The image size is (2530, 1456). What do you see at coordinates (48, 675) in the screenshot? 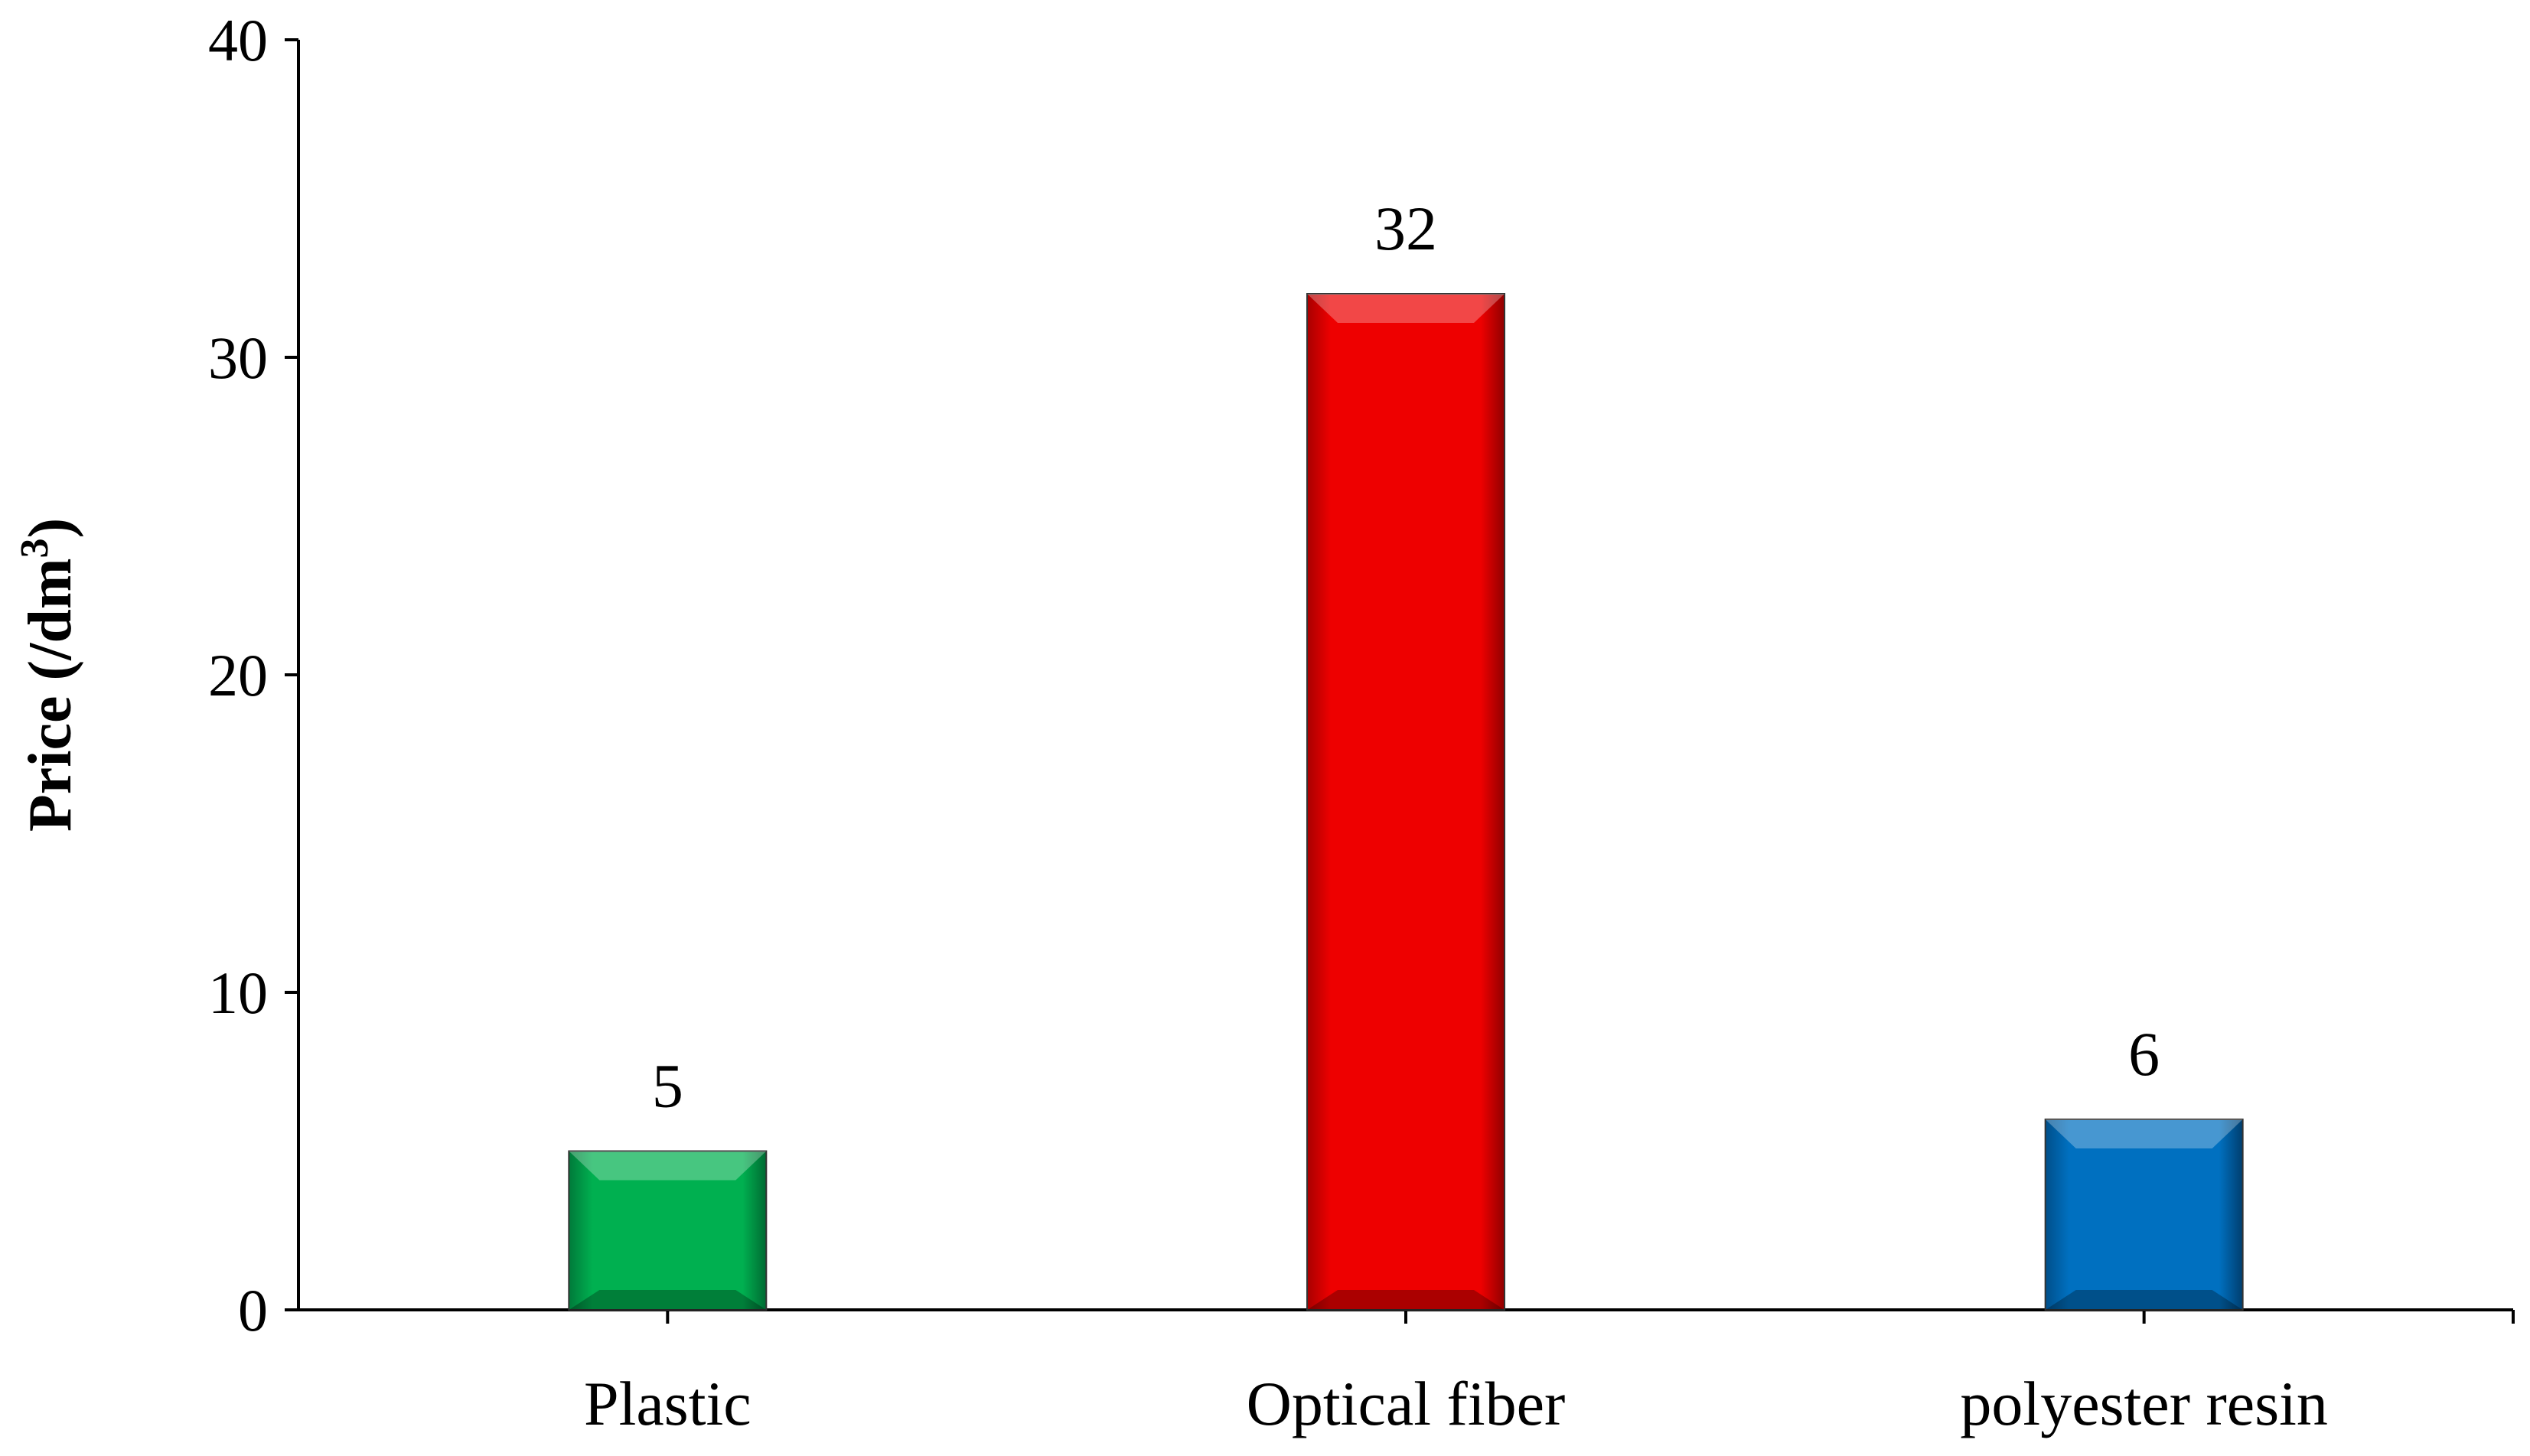
I see `y-axis-title: Price (/dm3)` at bounding box center [48, 675].